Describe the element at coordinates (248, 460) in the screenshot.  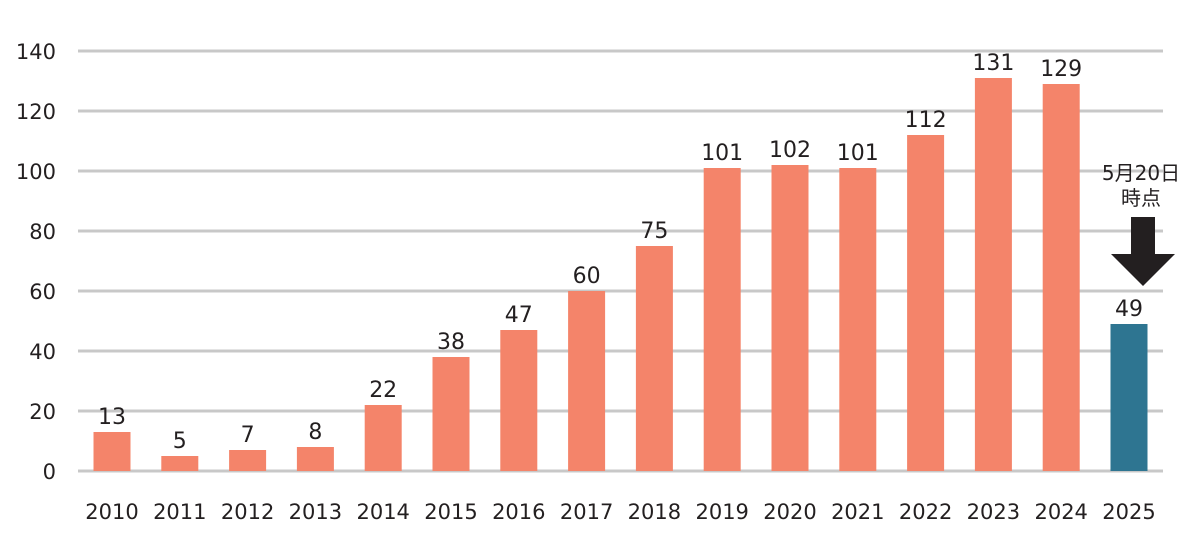
I see `bar-2012` at that location.